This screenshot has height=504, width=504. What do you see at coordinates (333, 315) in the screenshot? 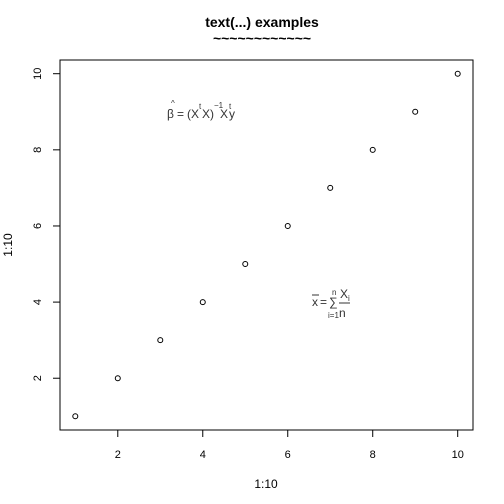
I see `sum-lower-limit: i=1` at bounding box center [333, 315].